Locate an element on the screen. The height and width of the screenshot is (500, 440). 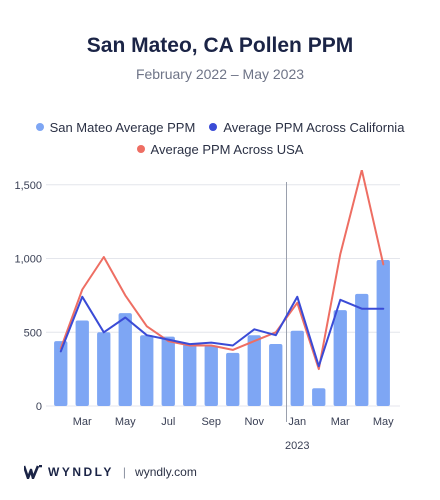
year-label: 2023 is located at coordinates (297, 446).